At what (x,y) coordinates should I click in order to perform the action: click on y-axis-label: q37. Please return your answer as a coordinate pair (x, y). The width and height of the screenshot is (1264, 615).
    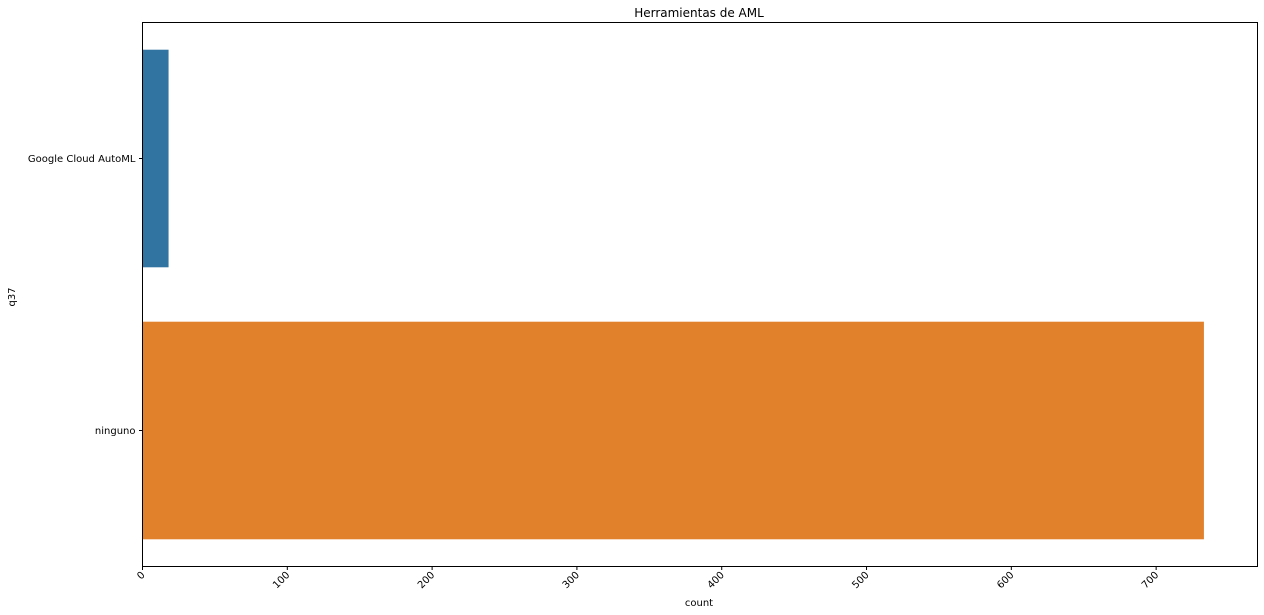
    Looking at the image, I should click on (12, 296).